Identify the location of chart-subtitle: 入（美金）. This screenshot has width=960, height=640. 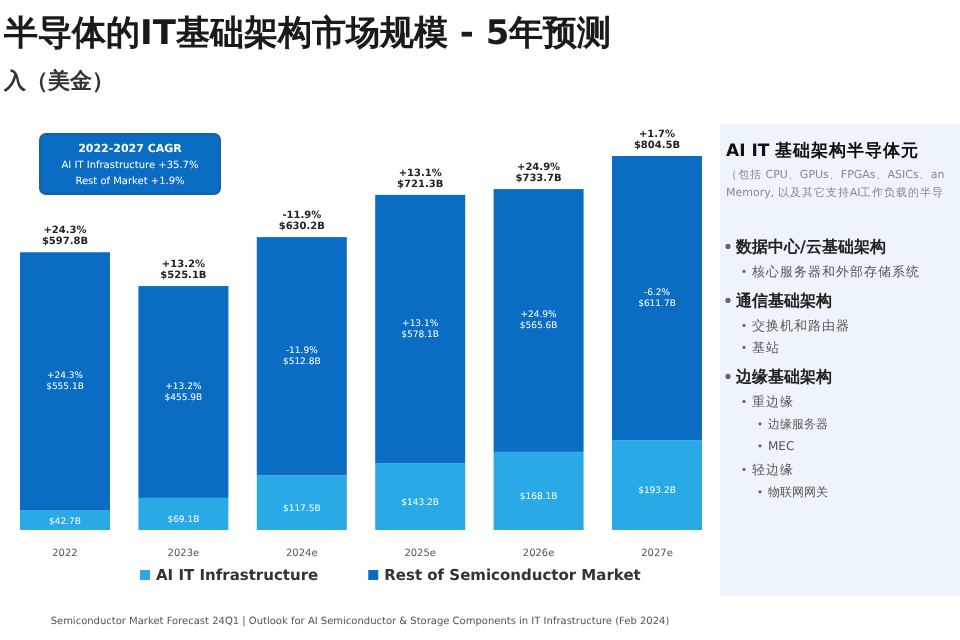
(58, 81).